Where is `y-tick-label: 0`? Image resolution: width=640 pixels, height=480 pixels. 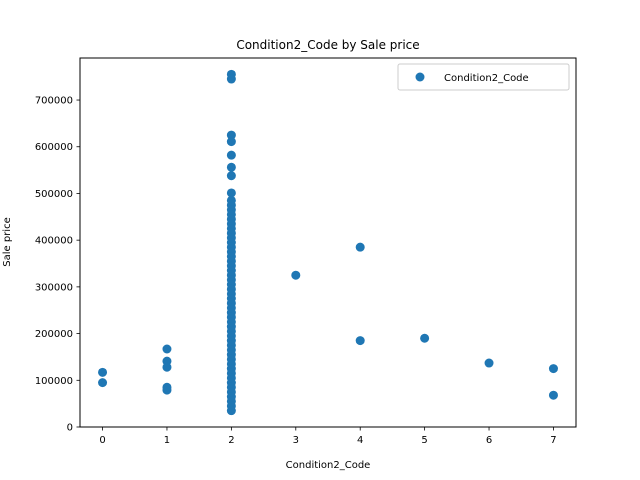 y-tick-label: 0 is located at coordinates (70, 428).